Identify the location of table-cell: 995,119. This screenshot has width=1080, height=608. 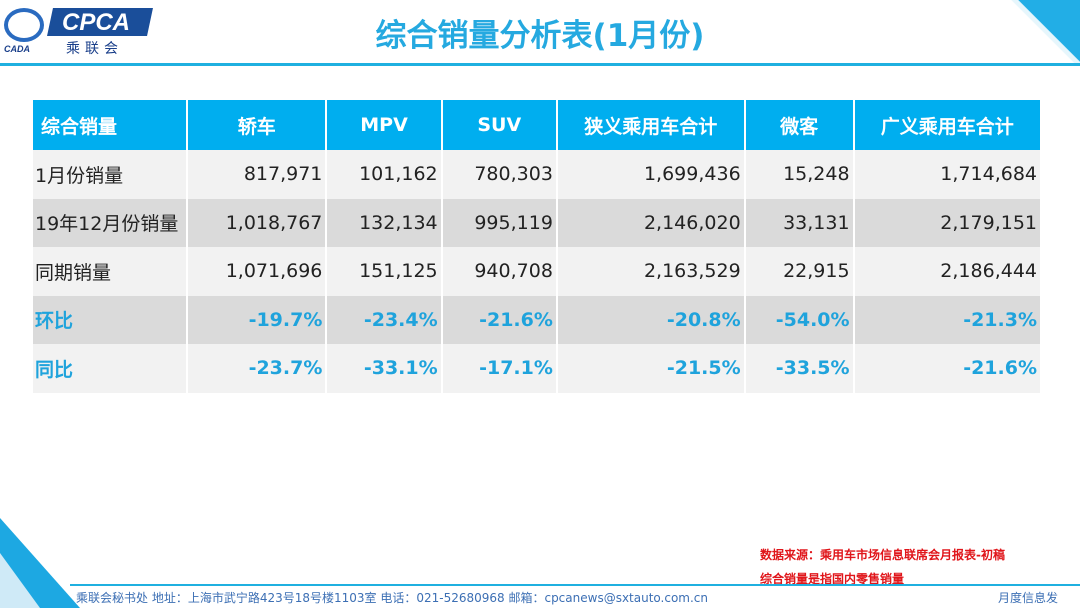
(498, 222).